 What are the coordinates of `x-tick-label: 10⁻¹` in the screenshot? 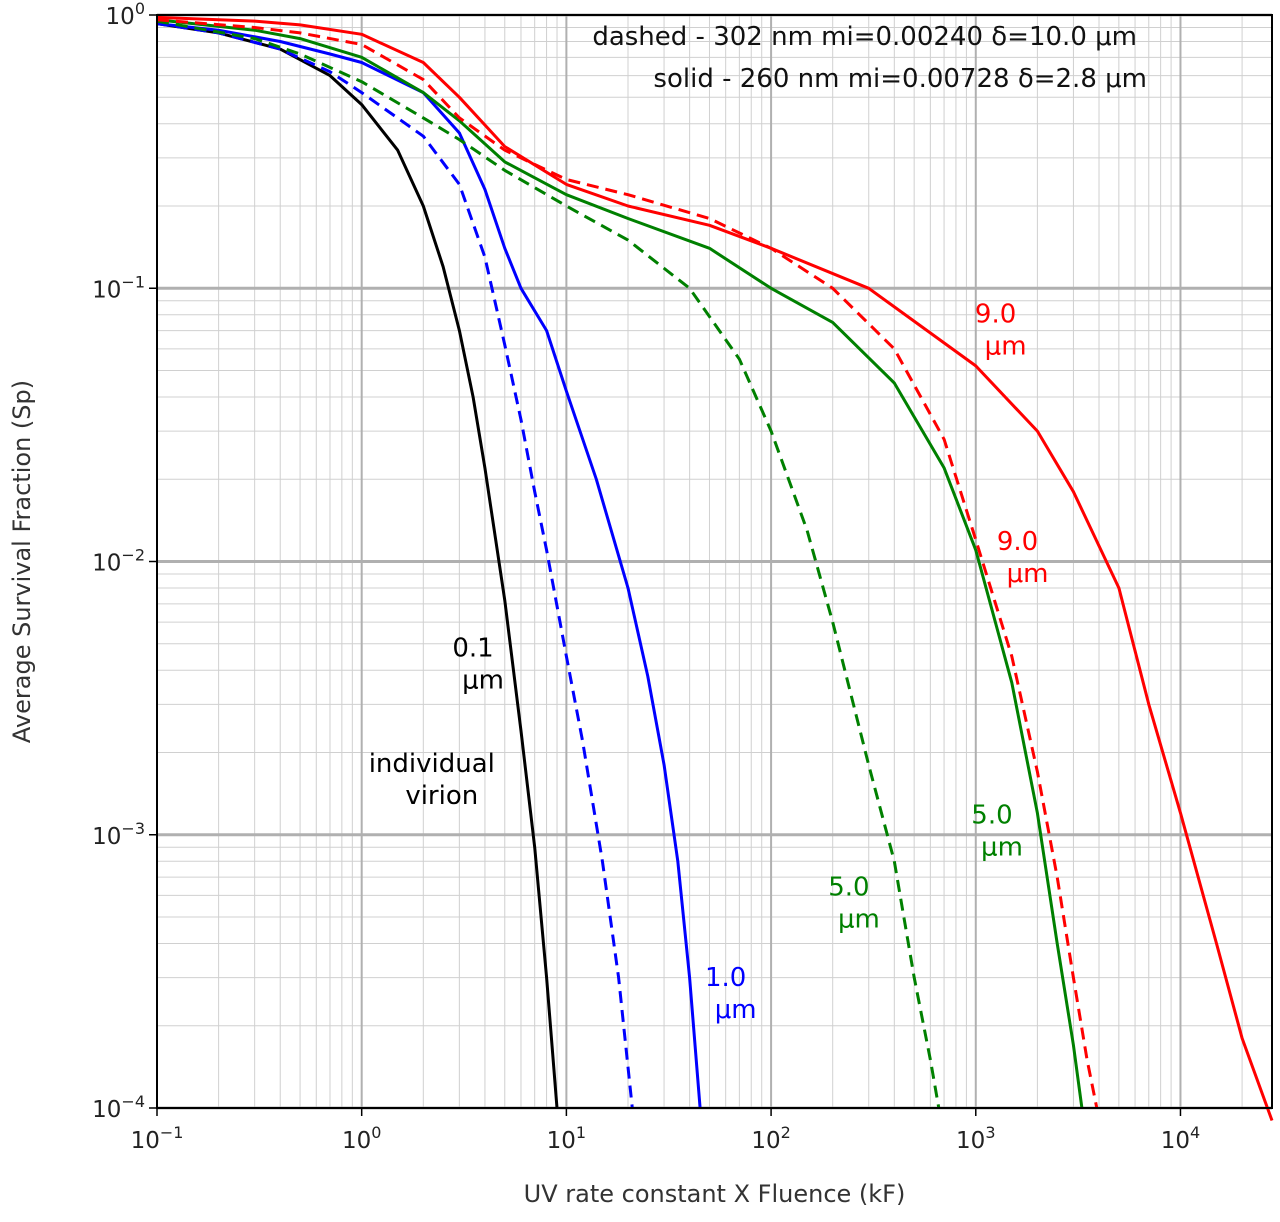 It's located at (157, 1138).